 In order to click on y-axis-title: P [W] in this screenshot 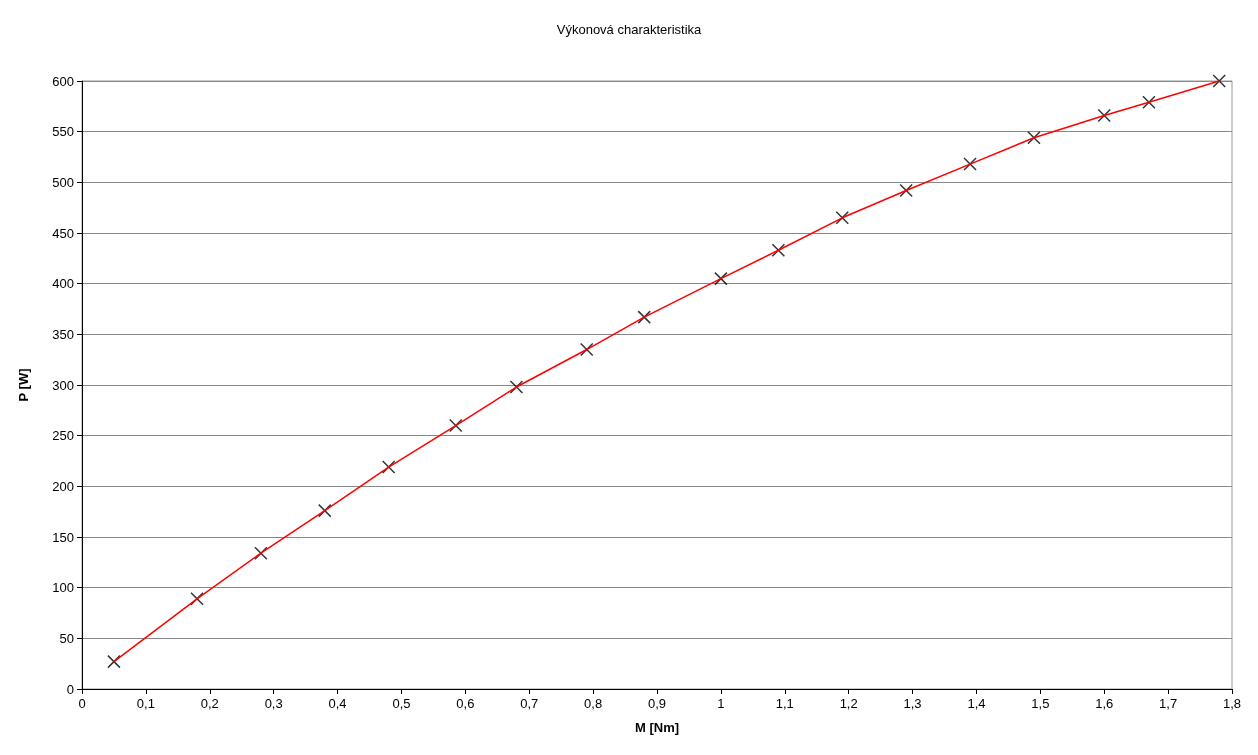, I will do `click(23, 385)`.